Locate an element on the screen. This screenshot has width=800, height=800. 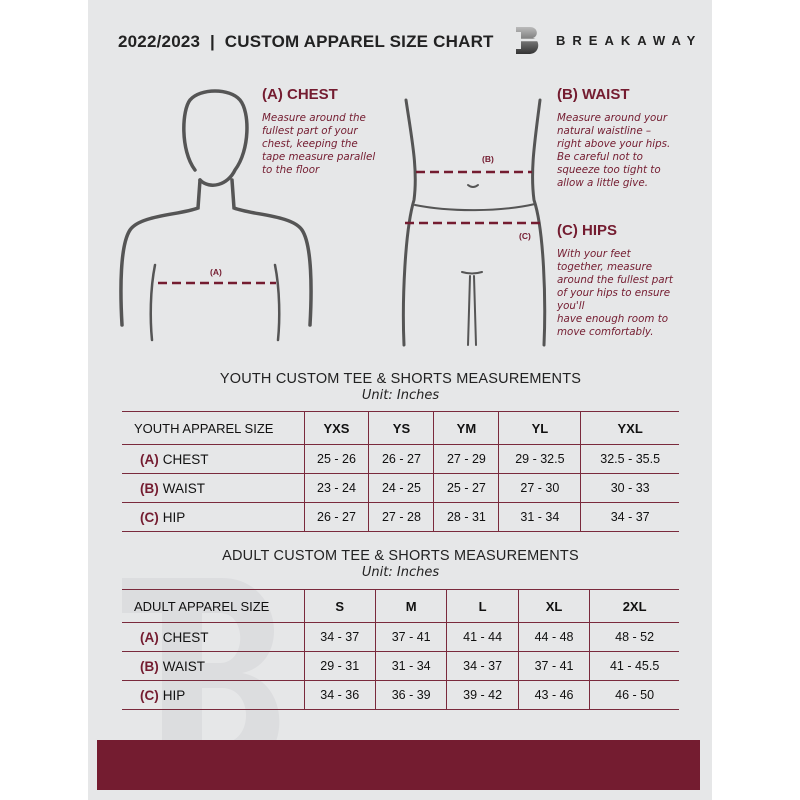
adult-unit: Unit: Inches is located at coordinates (400, 572).